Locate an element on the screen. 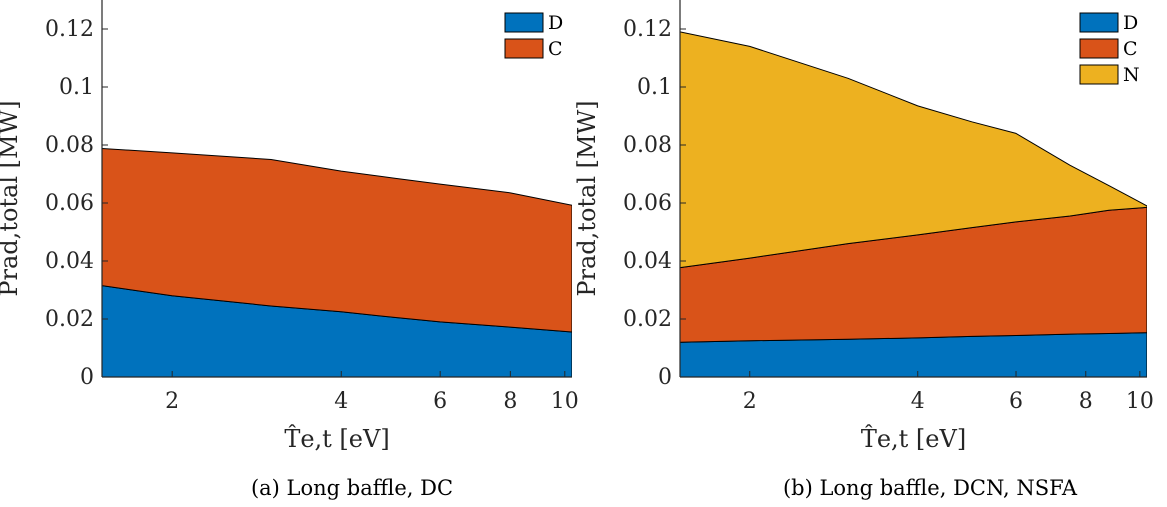  area-c is located at coordinates (337, 240).